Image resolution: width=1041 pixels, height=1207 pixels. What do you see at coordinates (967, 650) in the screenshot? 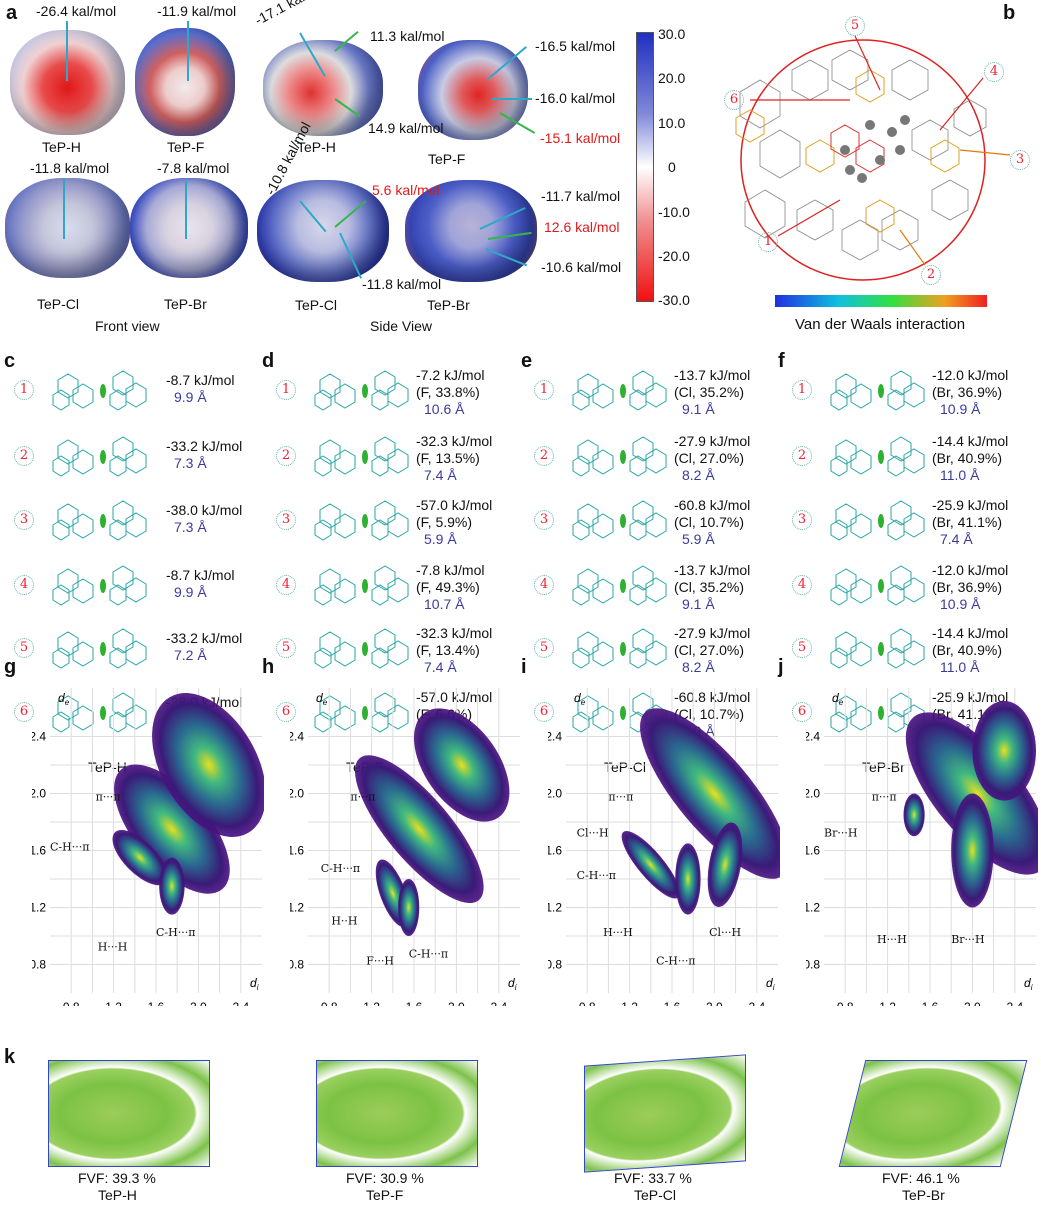
I see `halogen-contribution: (Br, 40.9%)` at bounding box center [967, 650].